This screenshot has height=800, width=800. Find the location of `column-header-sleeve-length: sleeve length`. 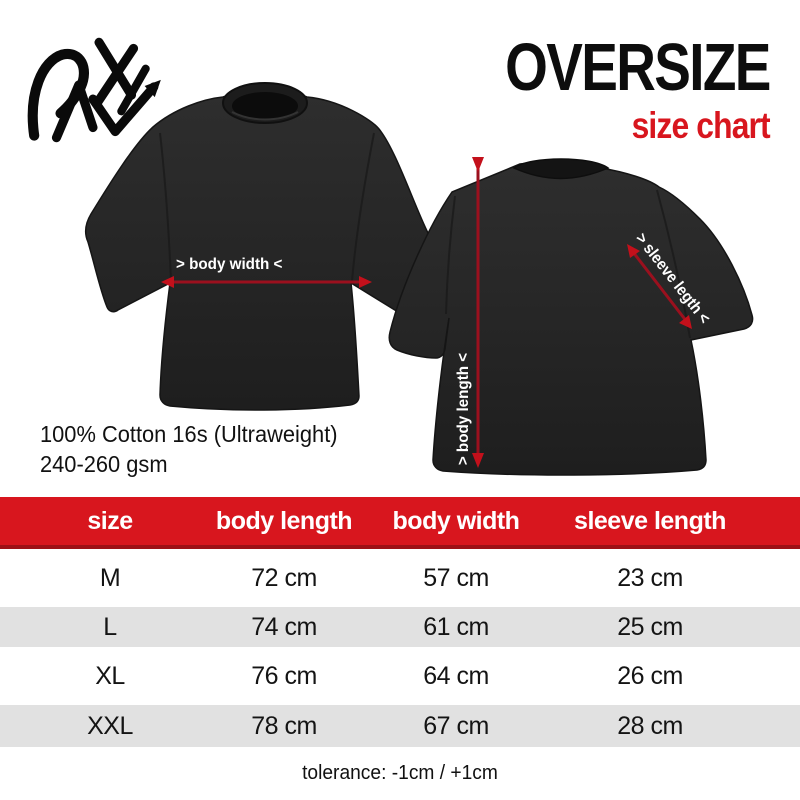

column-header-sleeve-length: sleeve length is located at coordinates (650, 520).